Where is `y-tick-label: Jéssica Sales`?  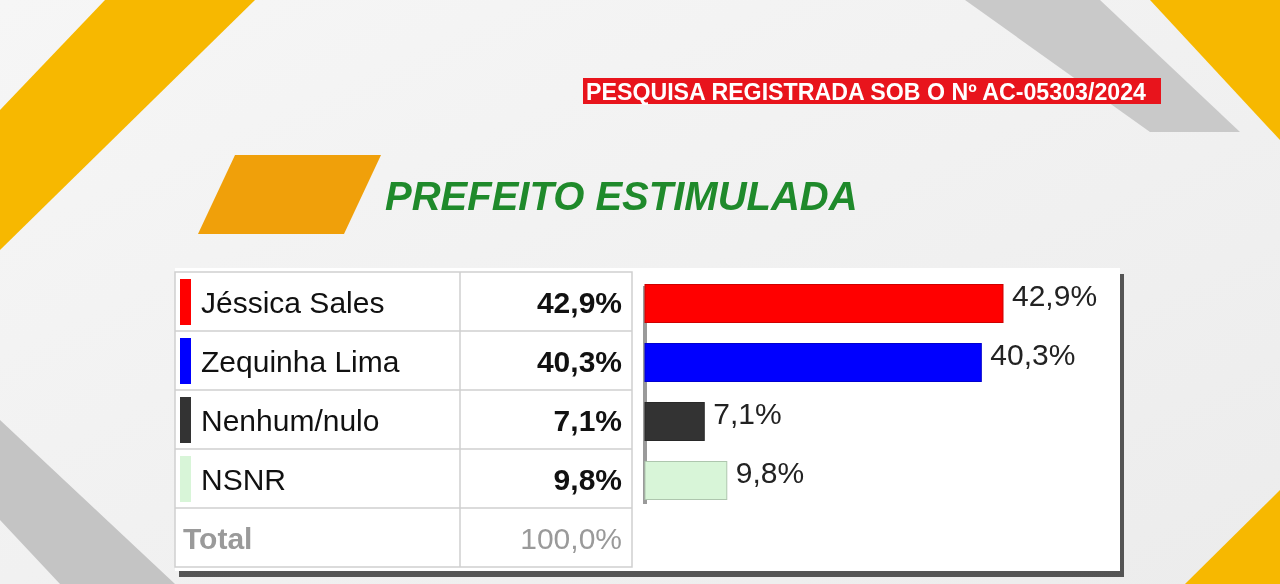 y-tick-label: Jéssica Sales is located at coordinates (293, 302).